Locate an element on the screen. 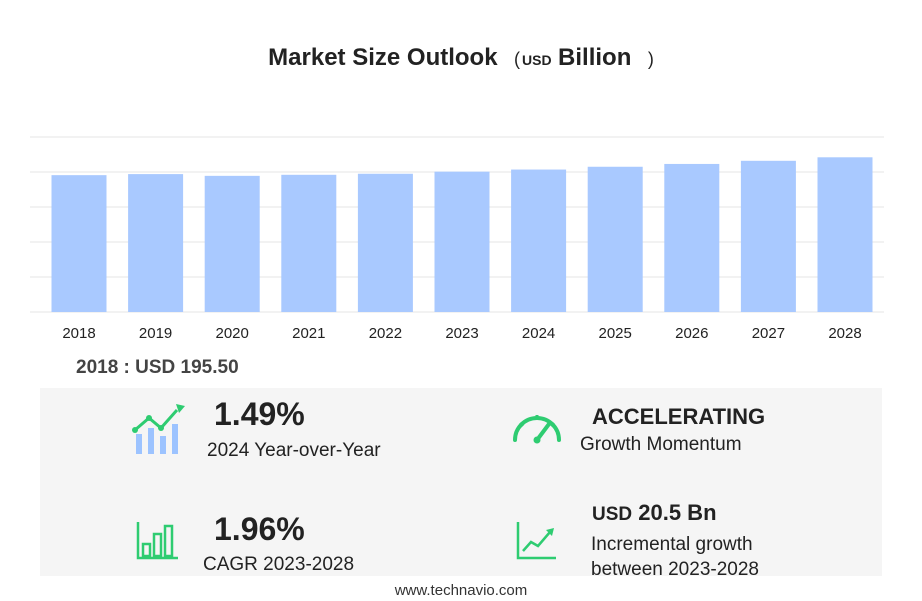 This screenshot has width=922, height=601. cagr-value: 1.96% is located at coordinates (259, 529).